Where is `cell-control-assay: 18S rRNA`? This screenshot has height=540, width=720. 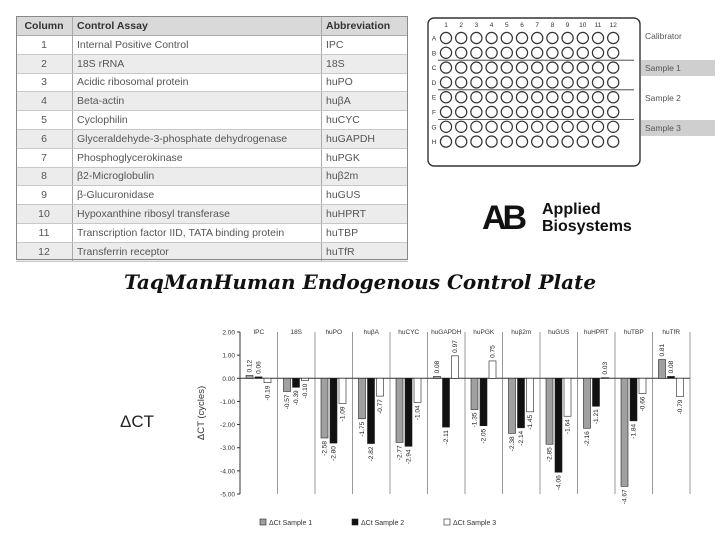
cell-control-assay: 18S rRNA is located at coordinates (197, 64).